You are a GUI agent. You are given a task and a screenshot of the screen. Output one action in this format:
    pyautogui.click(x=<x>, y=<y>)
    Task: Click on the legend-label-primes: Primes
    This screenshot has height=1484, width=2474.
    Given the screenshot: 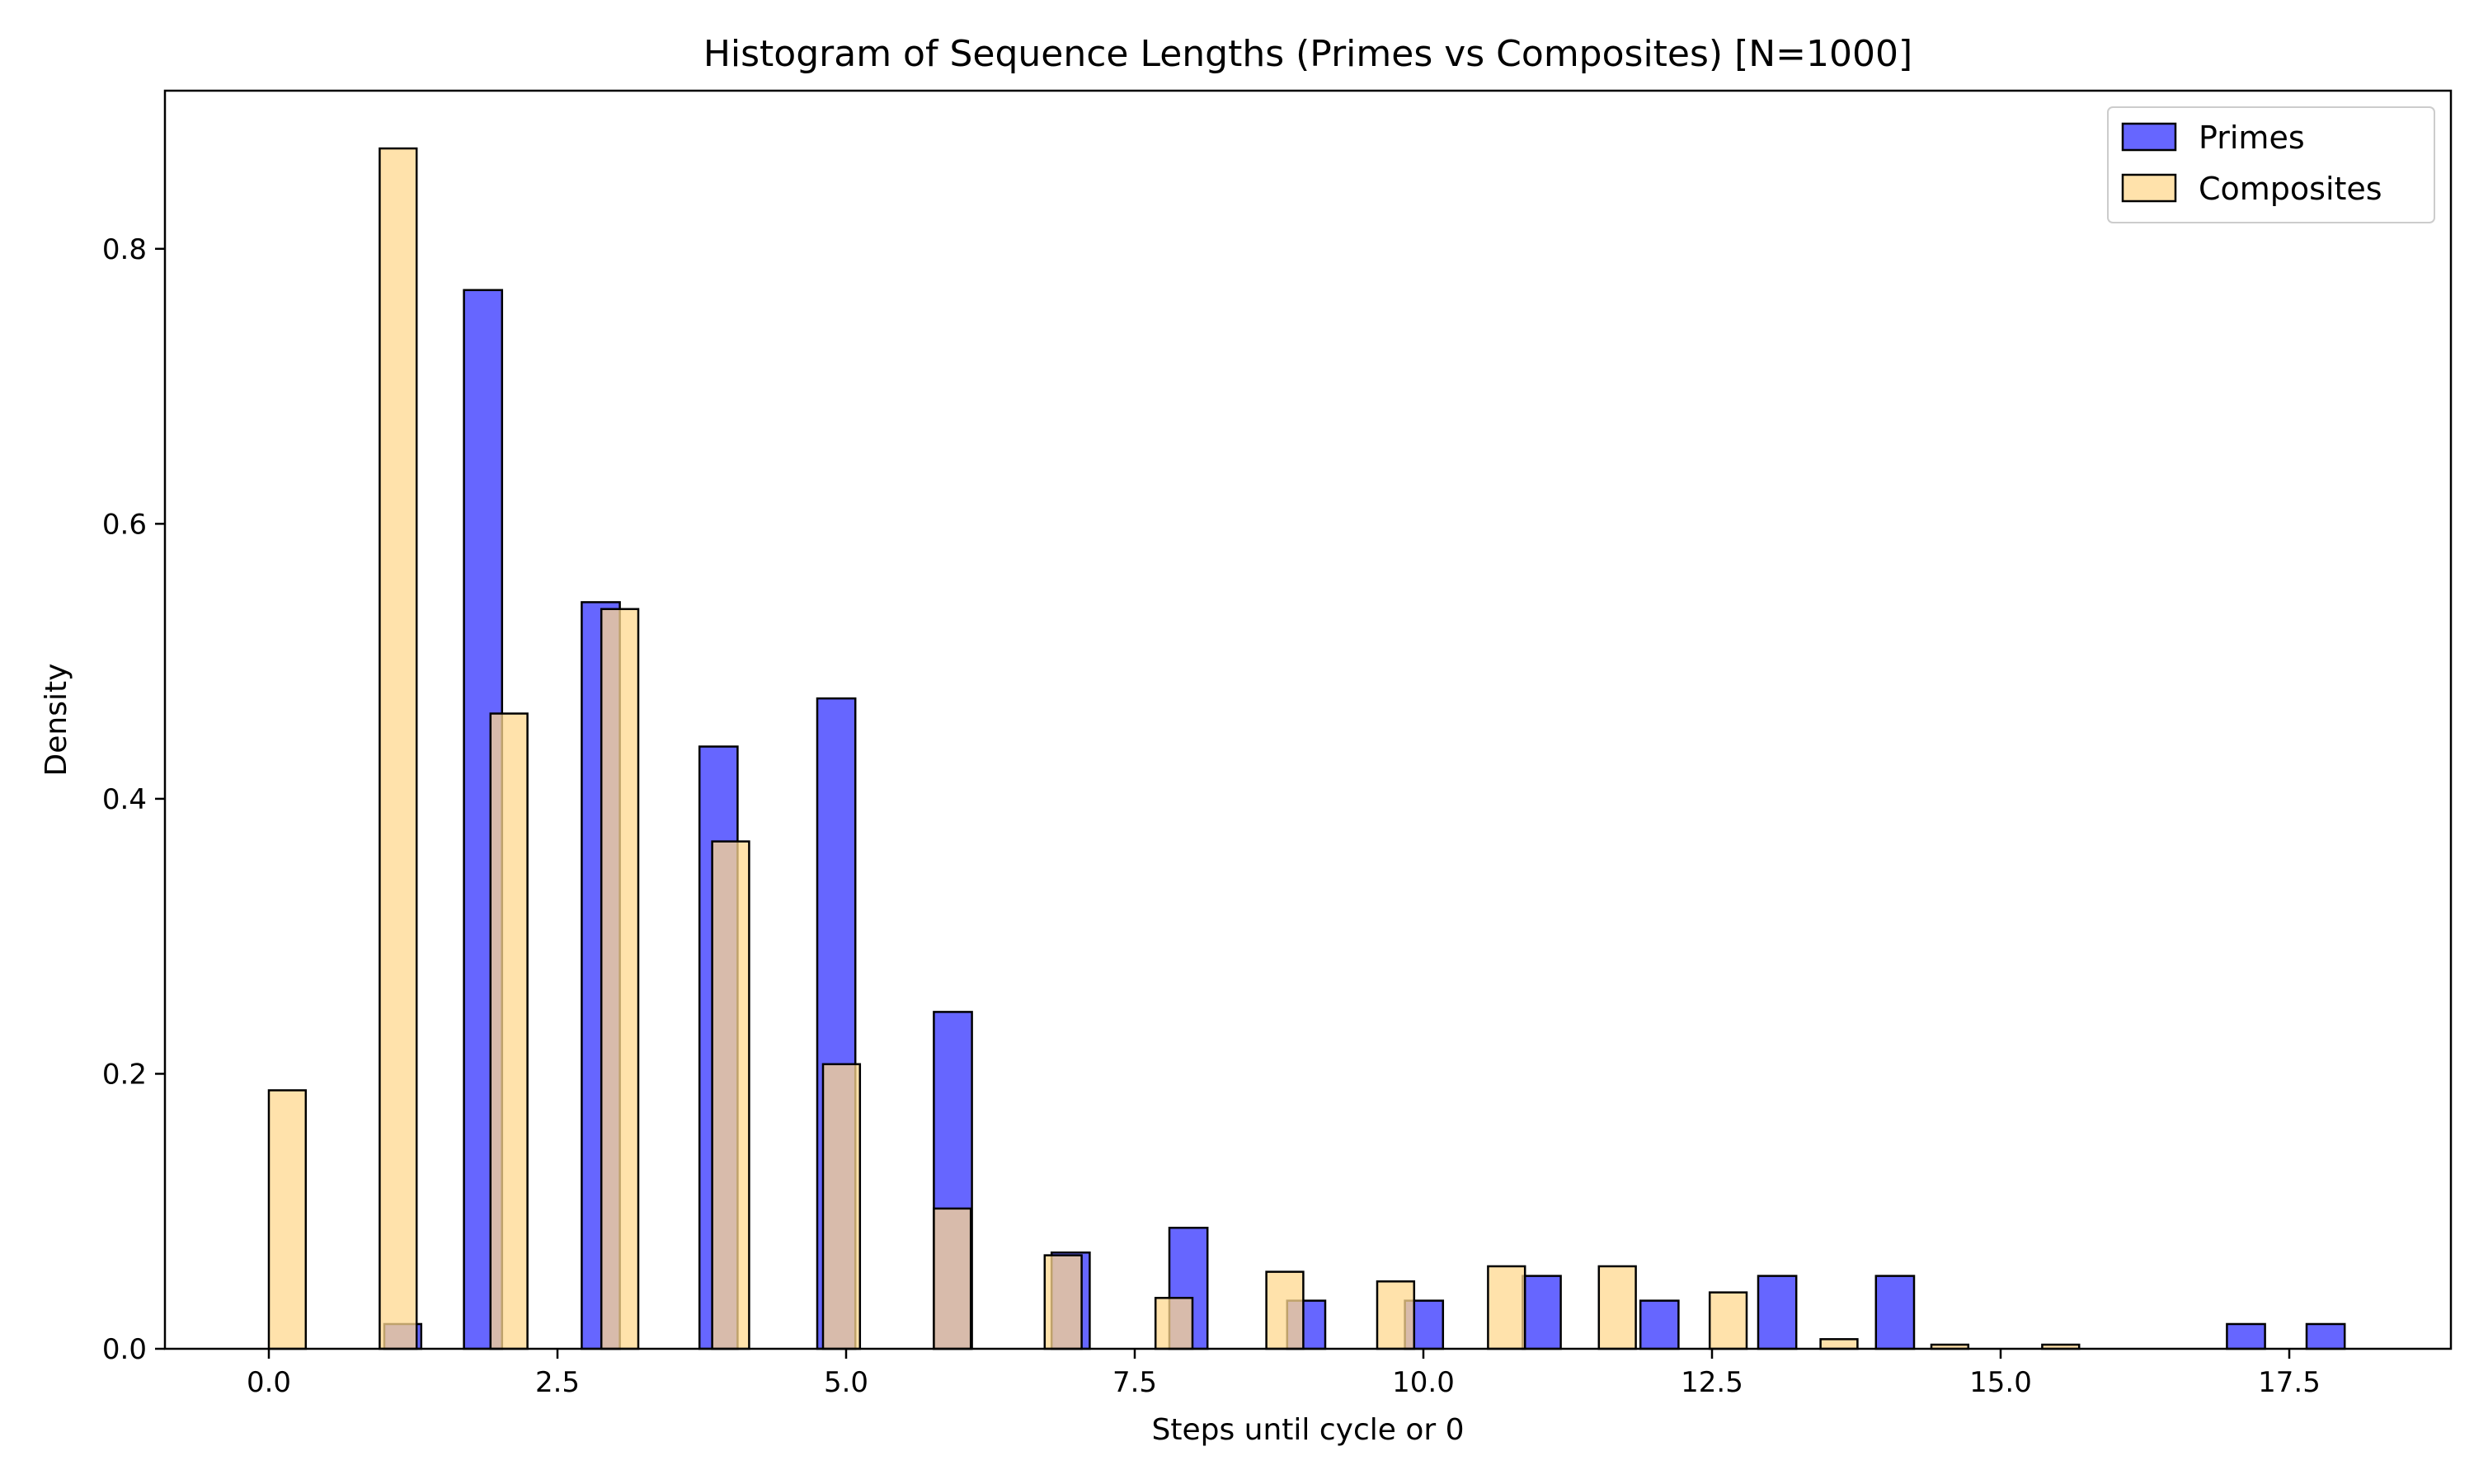 What is the action you would take?
    pyautogui.click(x=2252, y=138)
    